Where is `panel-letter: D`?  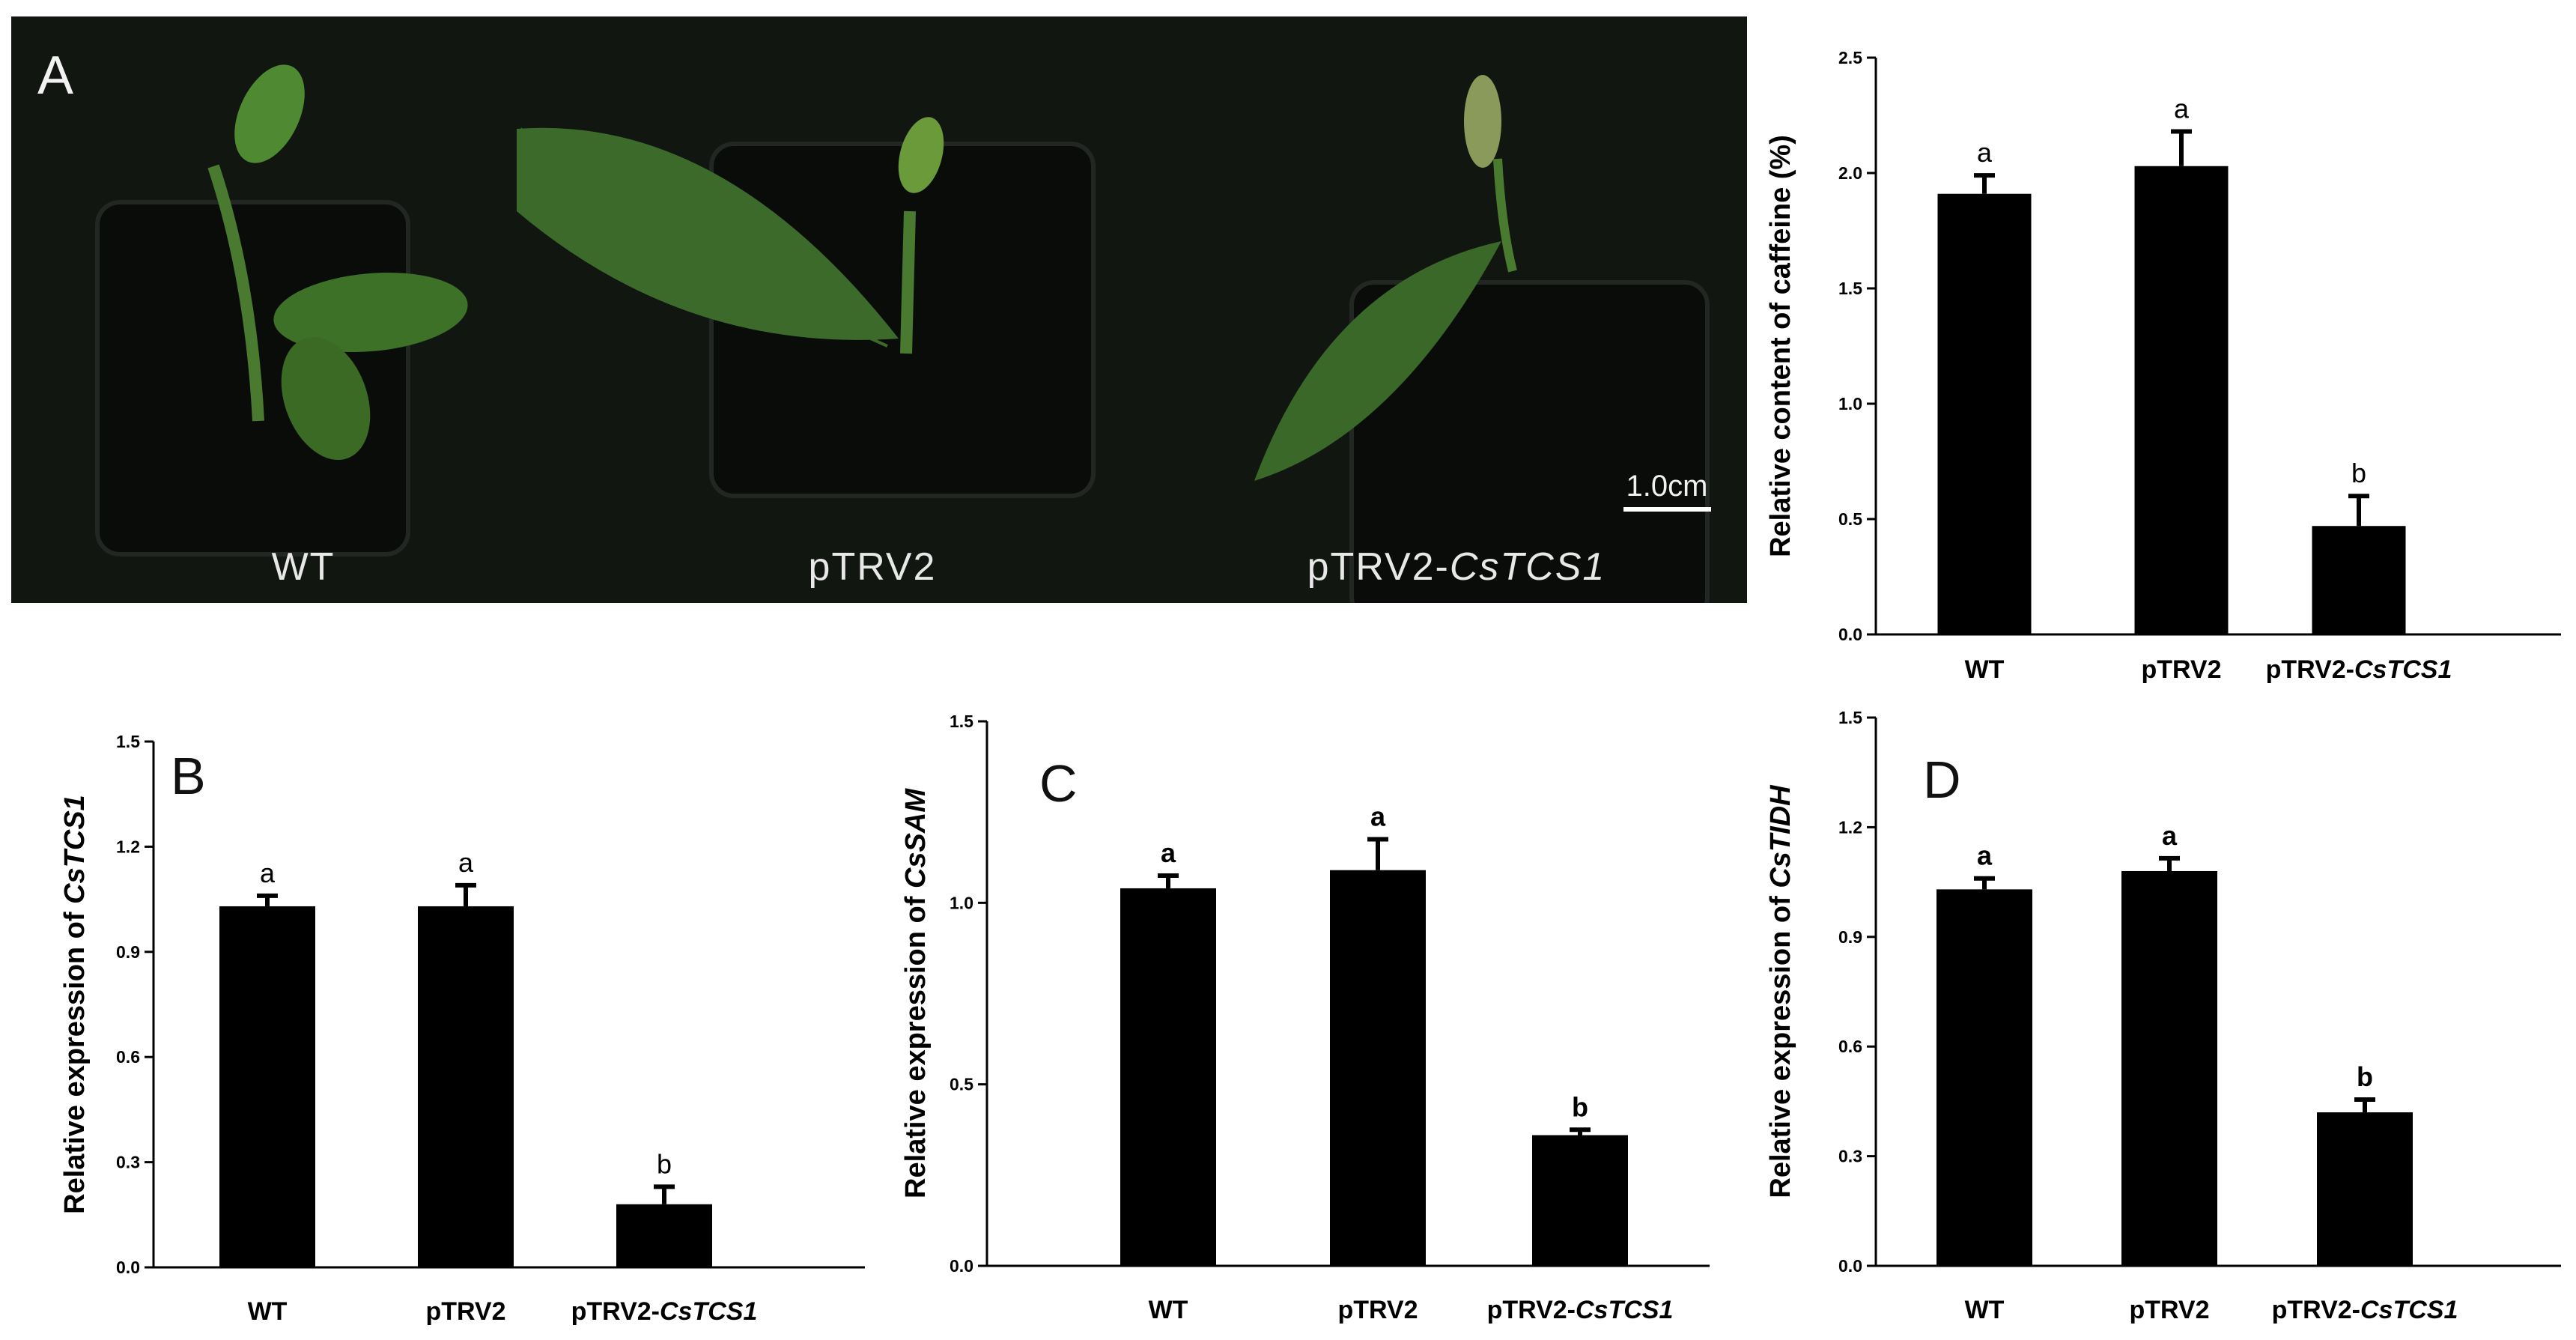
panel-letter: D is located at coordinates (1942, 780).